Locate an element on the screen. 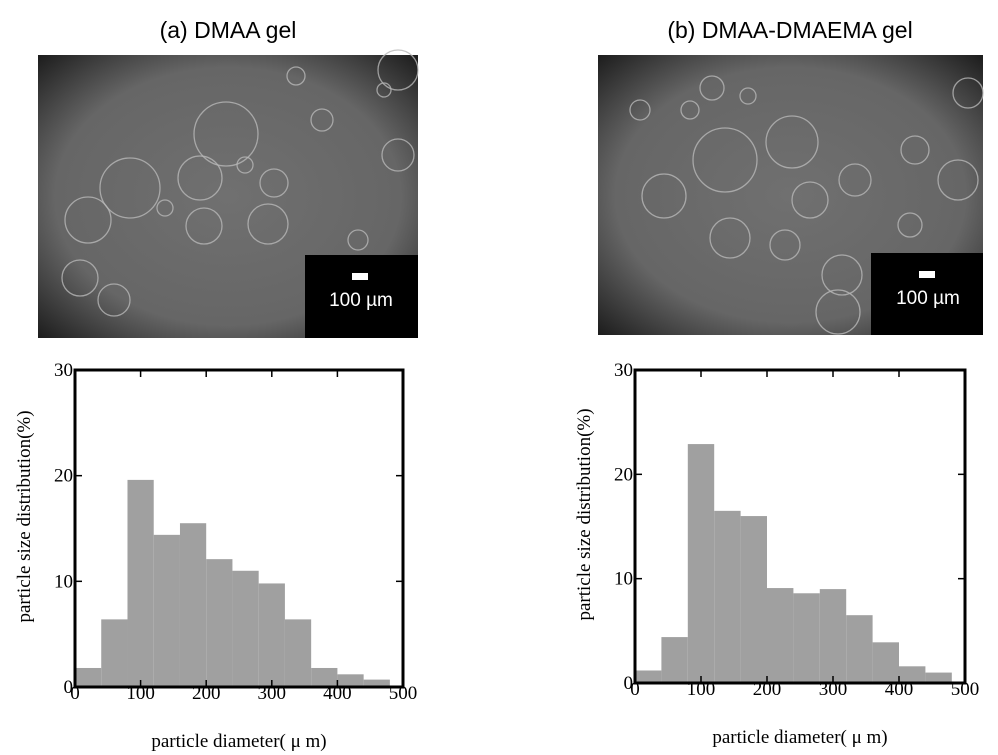 Image resolution: width=998 pixels, height=755 pixels. panel-title: (a) DMAA gel is located at coordinates (228, 30).